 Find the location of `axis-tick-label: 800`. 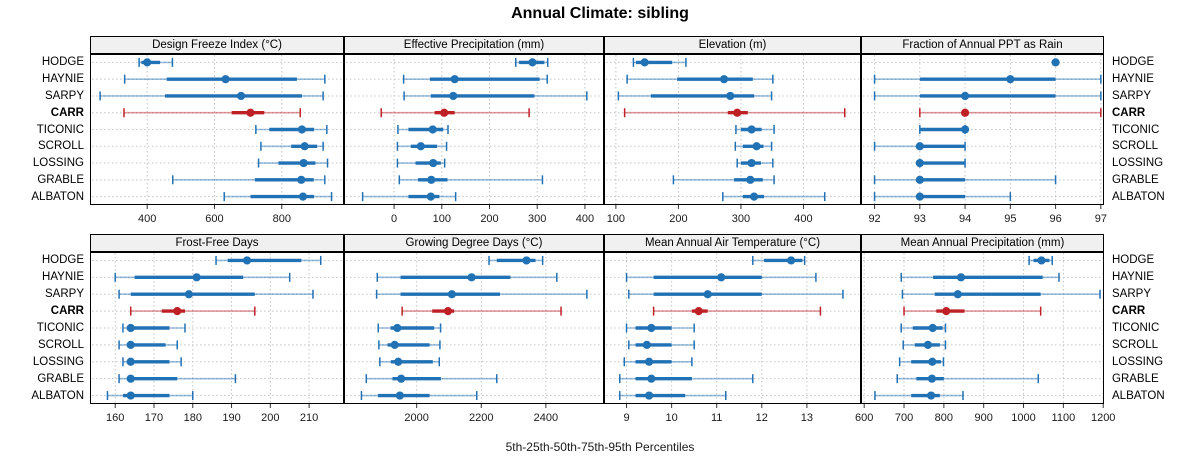

axis-tick-label: 800 is located at coordinates (944, 418).